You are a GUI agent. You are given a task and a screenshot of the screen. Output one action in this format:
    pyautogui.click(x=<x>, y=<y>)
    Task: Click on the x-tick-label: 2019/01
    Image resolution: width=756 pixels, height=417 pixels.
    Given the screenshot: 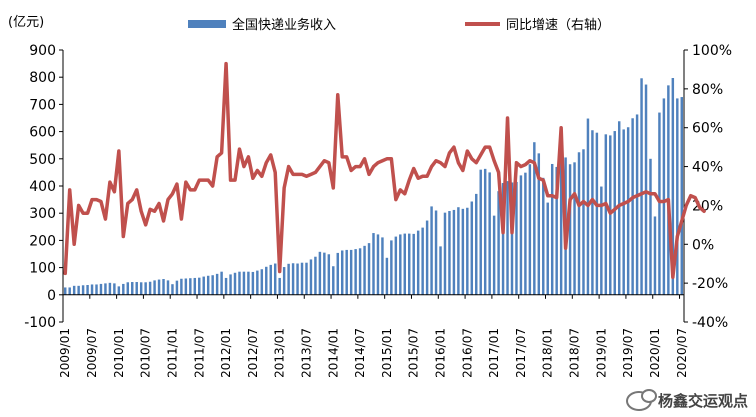 What is the action you would take?
    pyautogui.click(x=601, y=353)
    